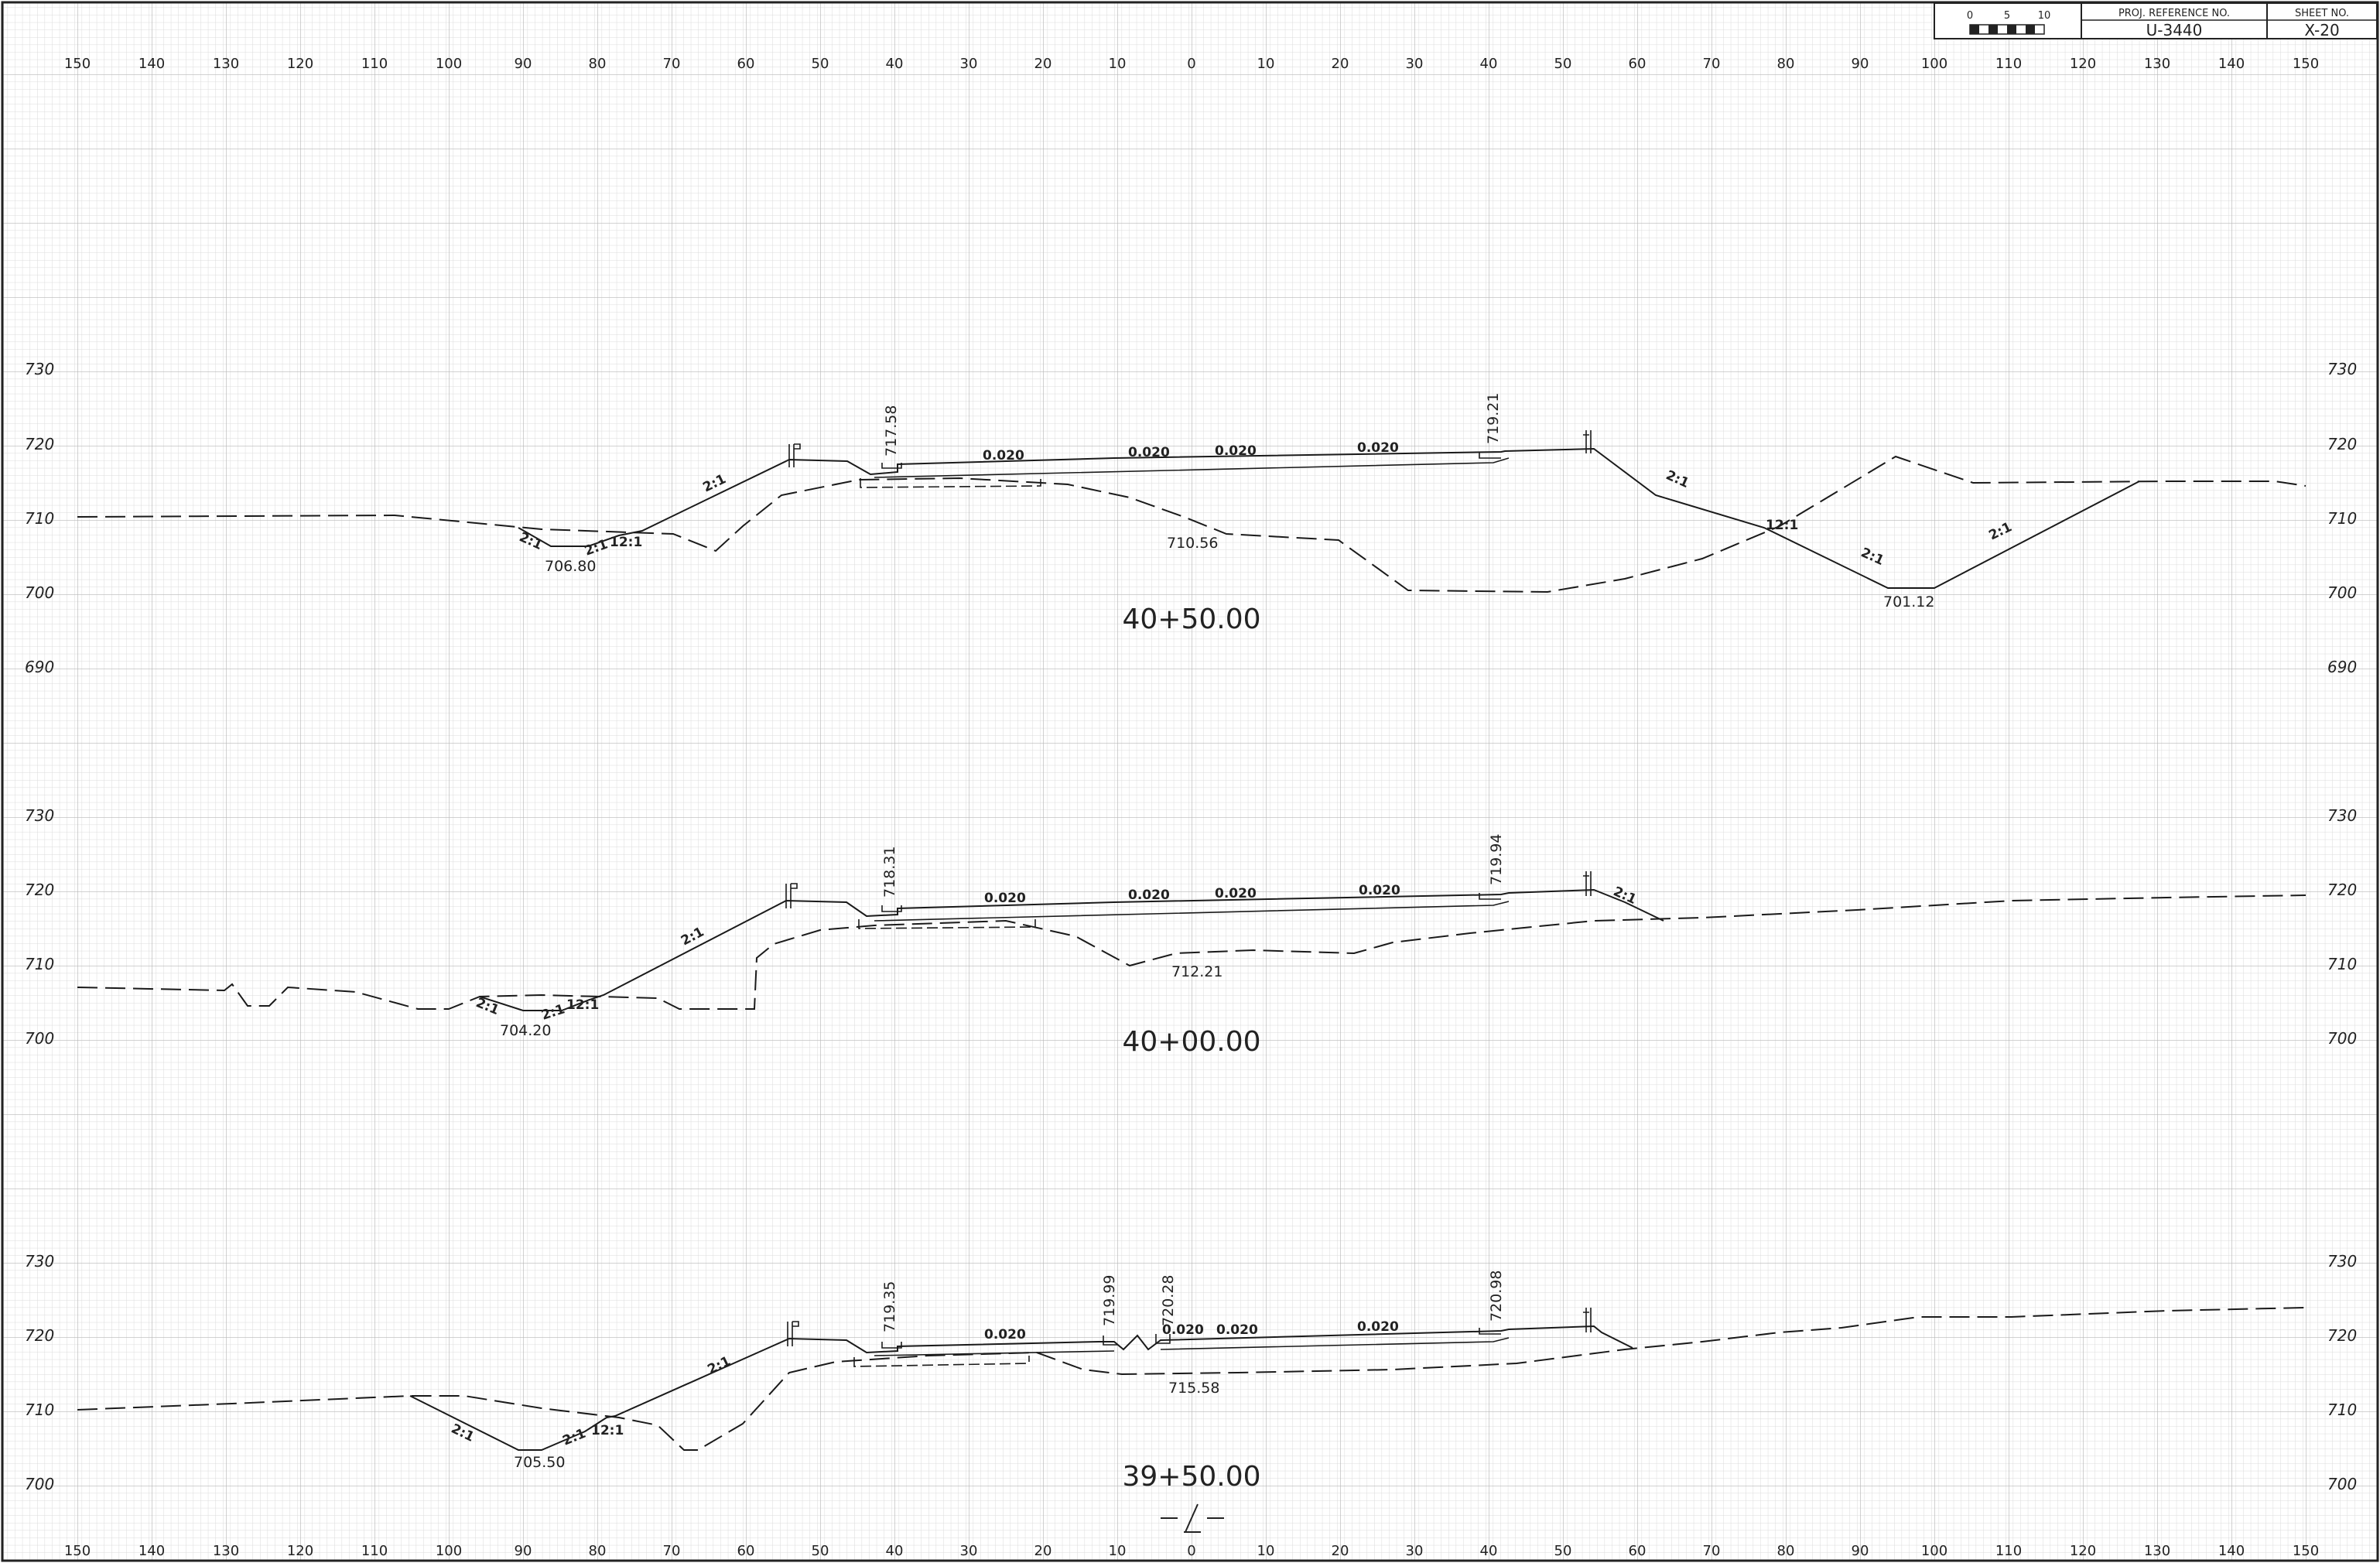 The height and width of the screenshot is (1563, 2380). I want to click on scale-label-10: 10, so click(2044, 16).